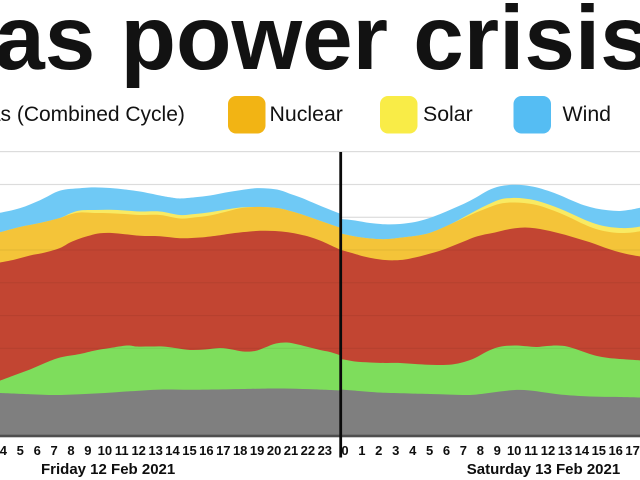  Describe the element at coordinates (395, 450) in the screenshot. I see `svg-text: 3` at that location.